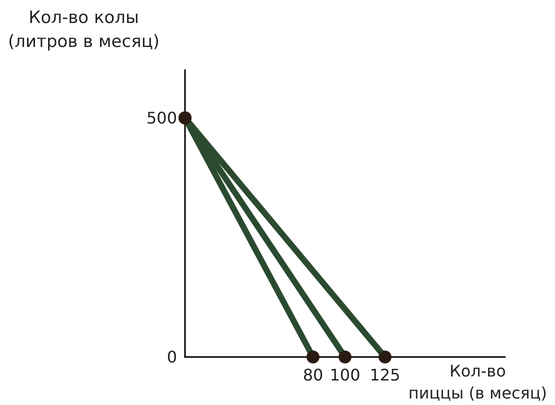 The width and height of the screenshot is (555, 405). Describe the element at coordinates (171, 357) in the screenshot. I see `y-tick-label: 0` at that location.